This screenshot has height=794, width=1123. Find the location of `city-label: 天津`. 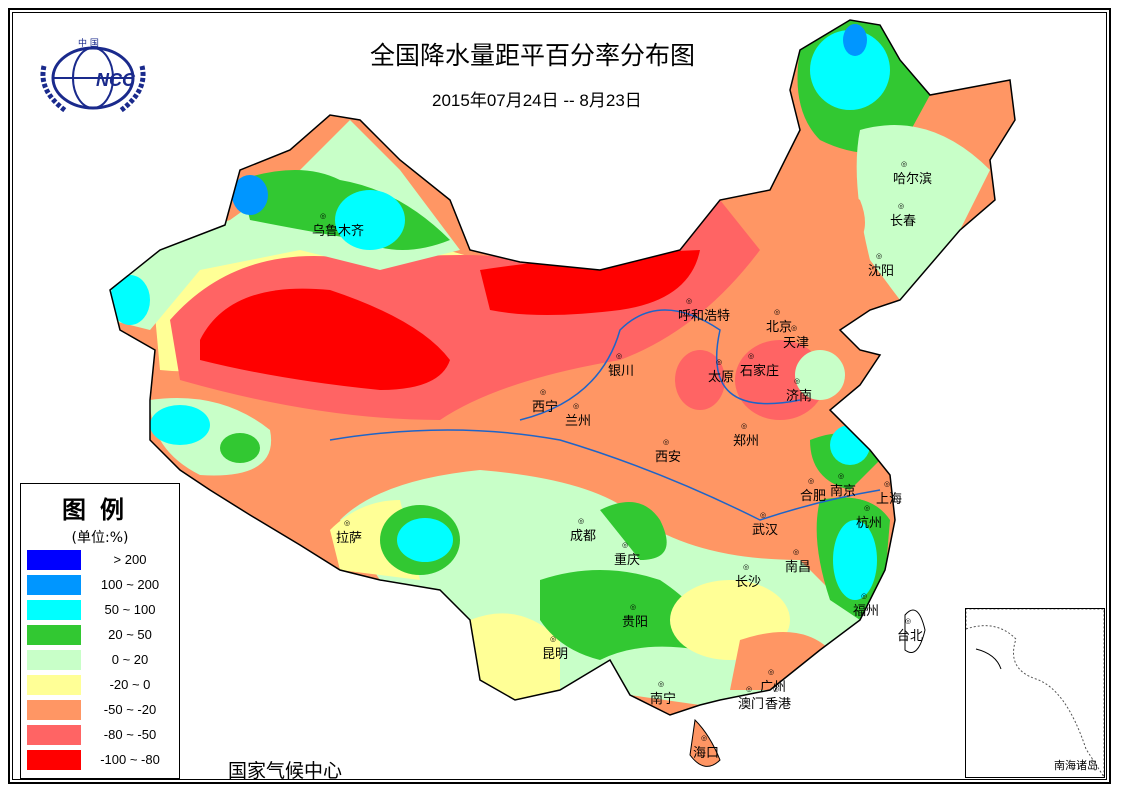

city-label: 天津 is located at coordinates (796, 337).